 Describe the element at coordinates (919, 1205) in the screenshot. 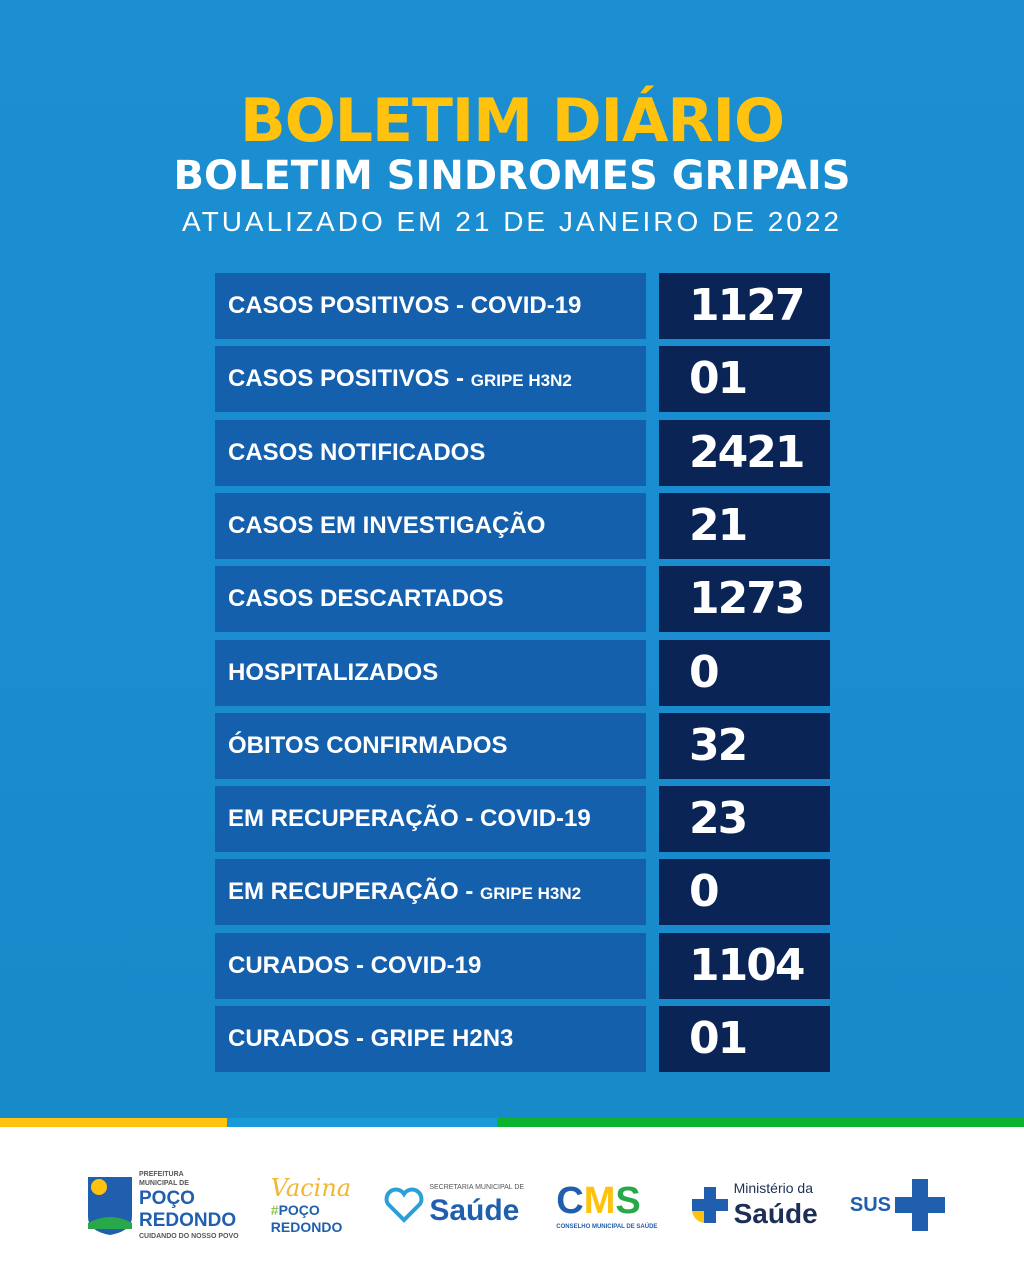

I see `sus-cross-icon` at that location.